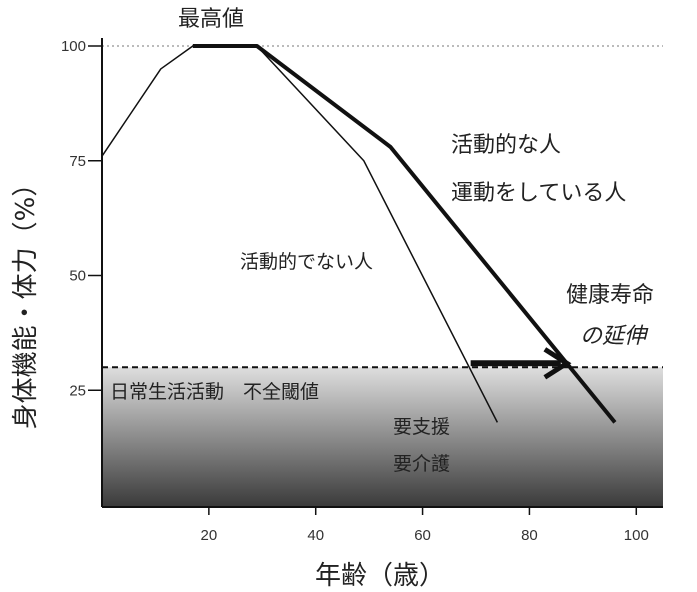 This screenshot has height=592, width=697. I want to click on x-tick-label: 40, so click(315, 535).